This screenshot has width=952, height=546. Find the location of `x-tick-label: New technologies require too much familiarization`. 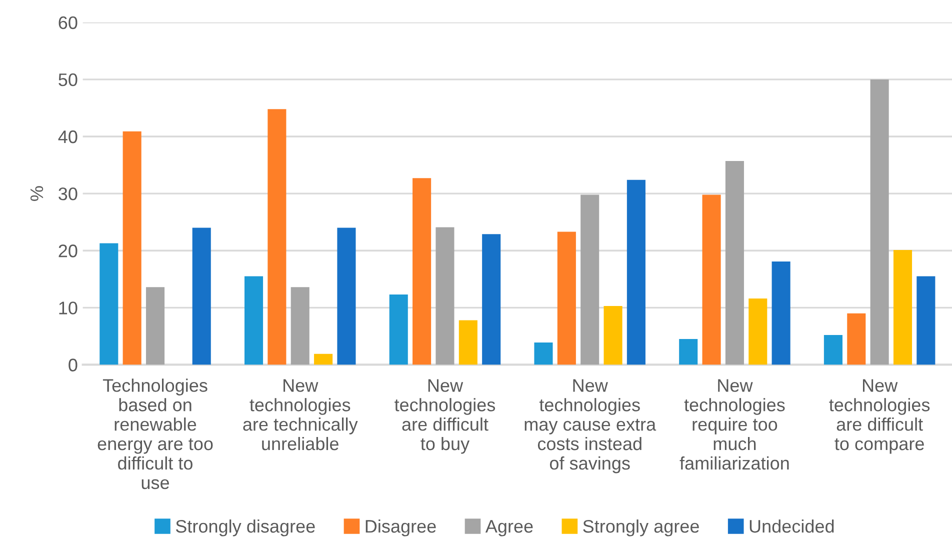

x-tick-label: New technologies require too much familiarization is located at coordinates (734, 424).